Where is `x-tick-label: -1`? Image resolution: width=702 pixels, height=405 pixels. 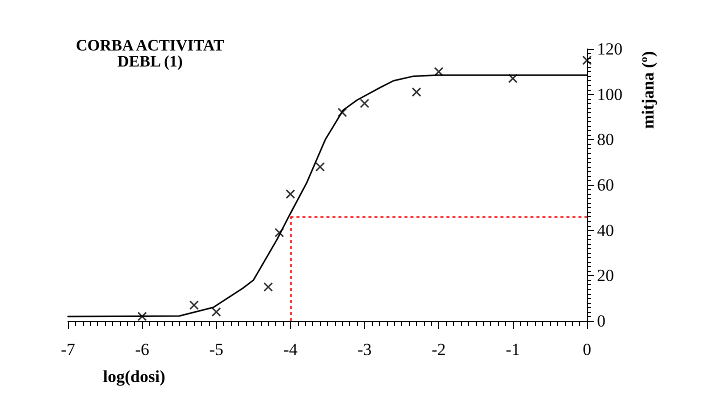
x-tick-label: -1 is located at coordinates (513, 349).